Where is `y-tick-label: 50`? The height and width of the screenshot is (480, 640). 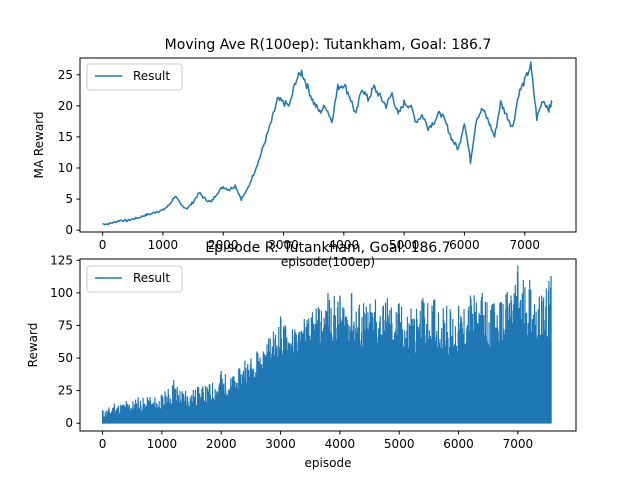 y-tick-label: 50 is located at coordinates (65, 358).